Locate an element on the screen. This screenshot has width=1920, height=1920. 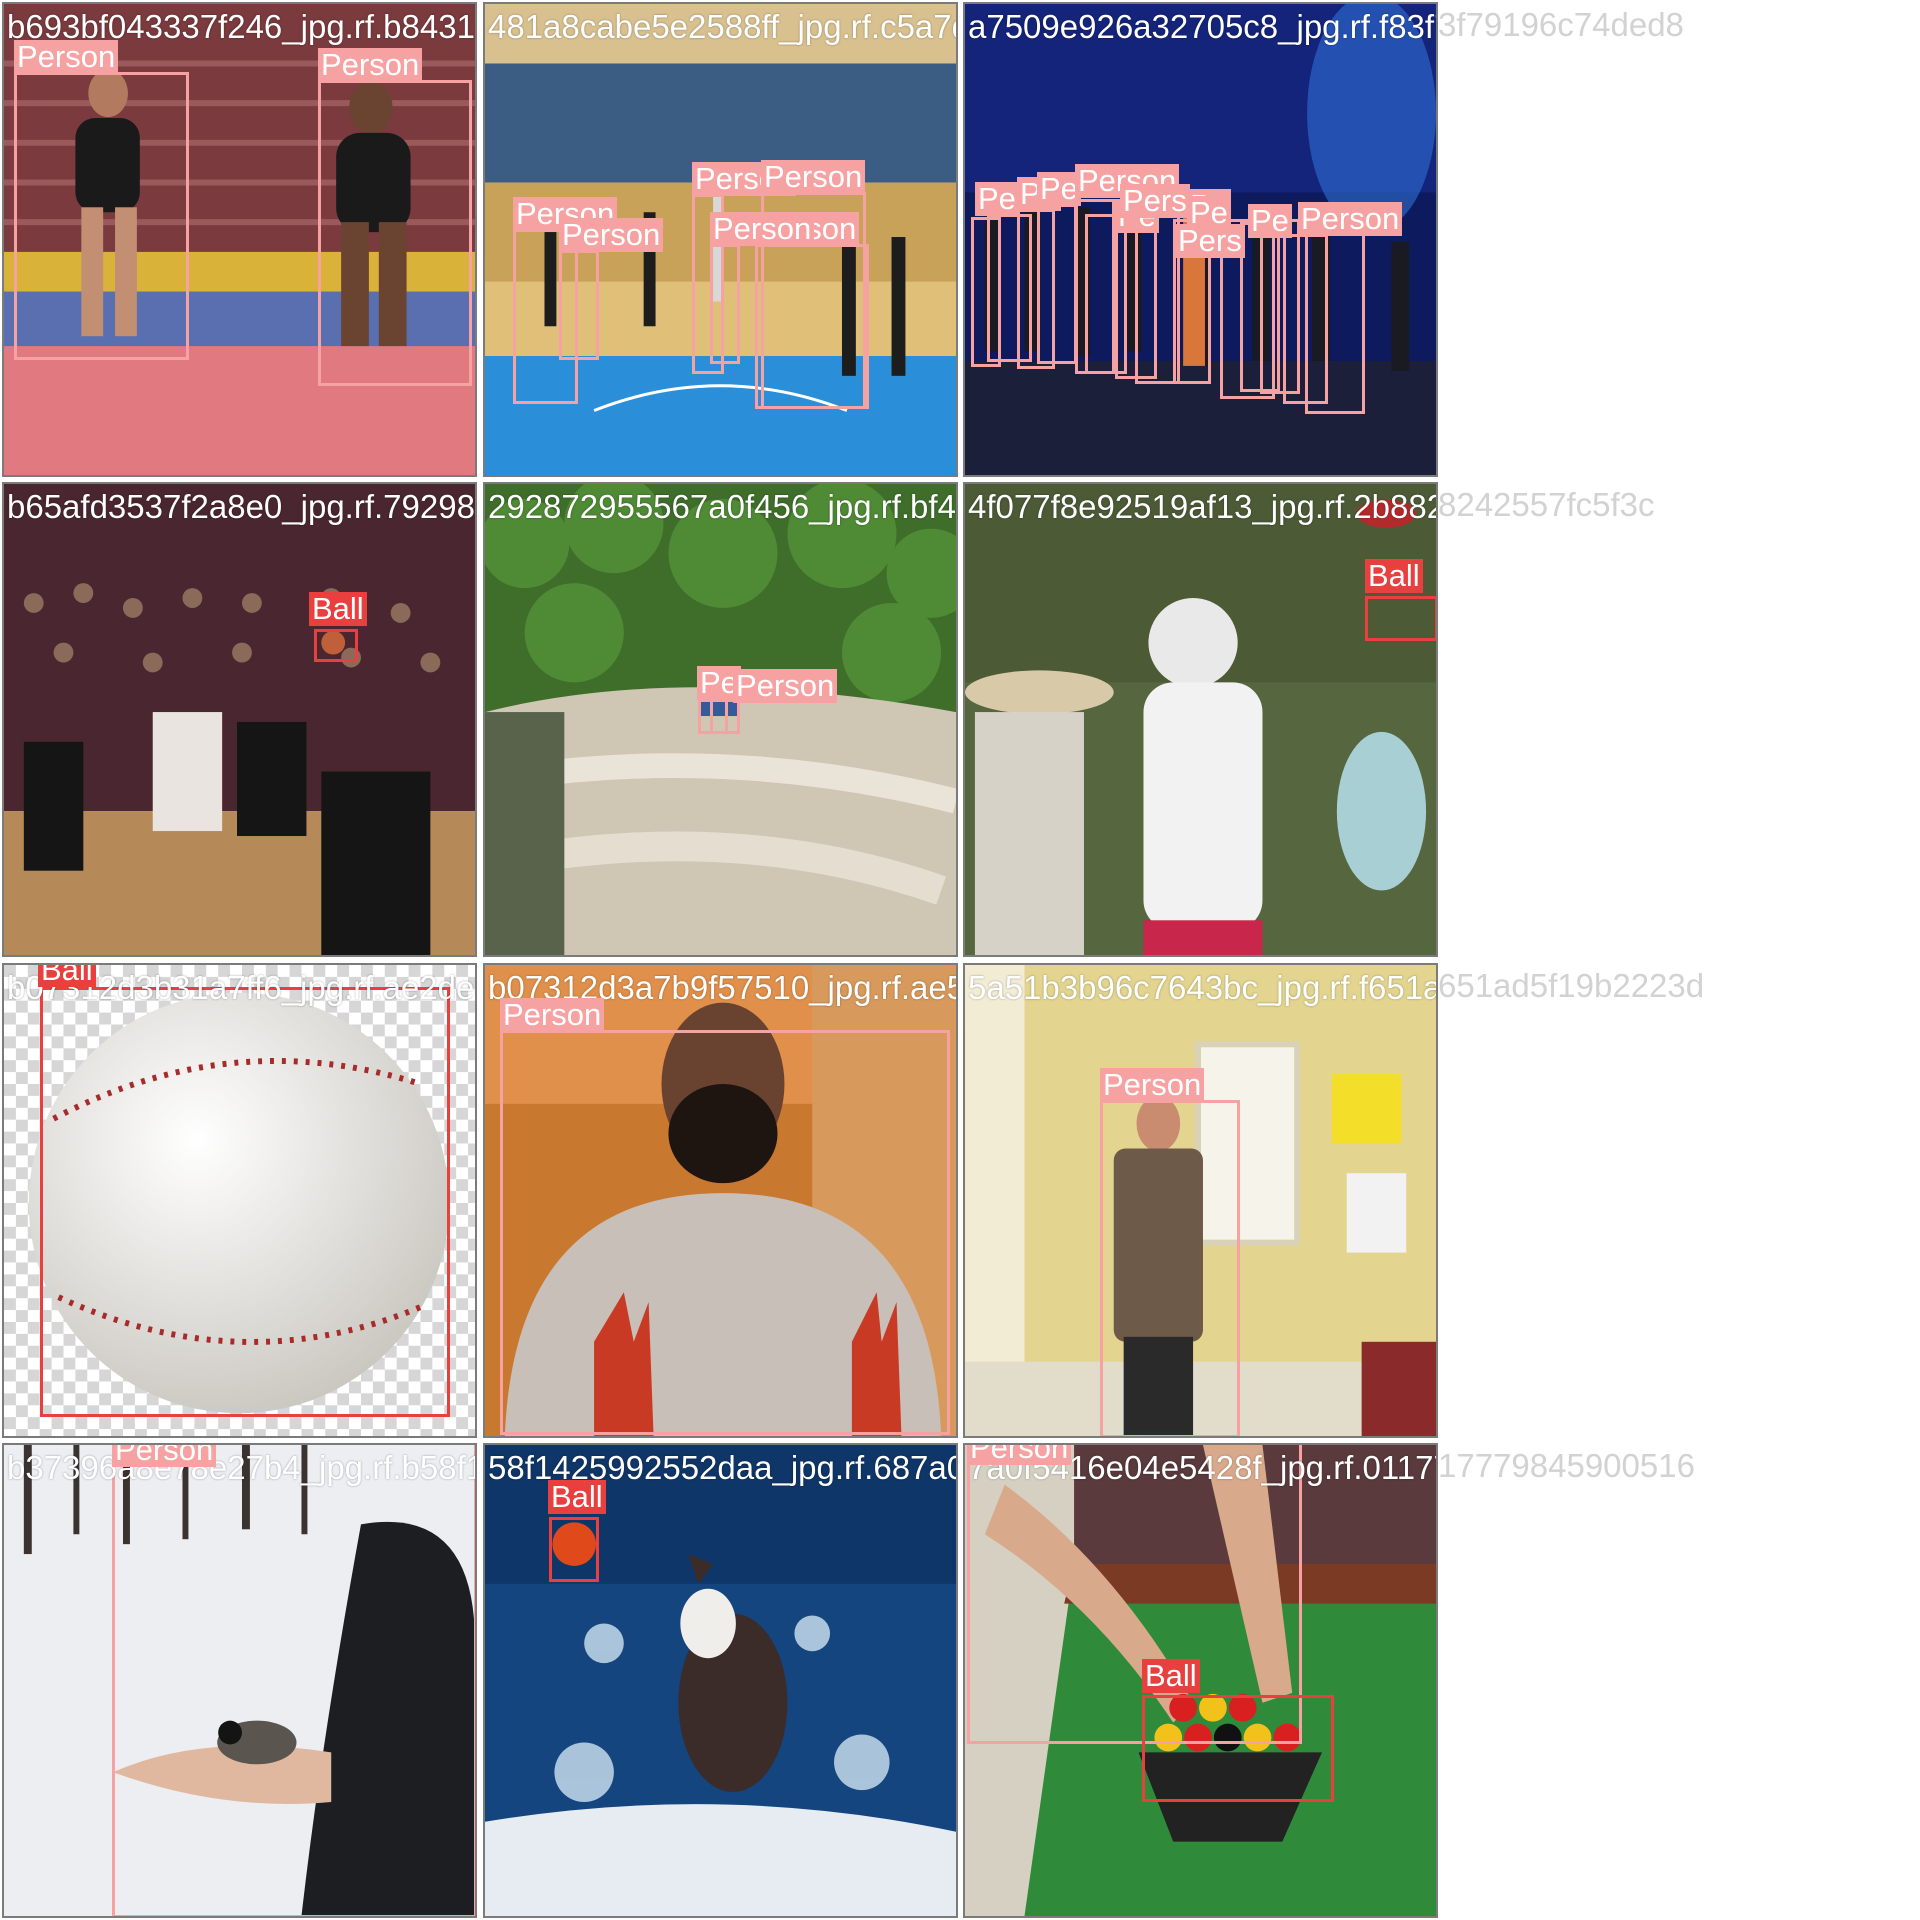
photo-baseball is located at coordinates (239, 1200).